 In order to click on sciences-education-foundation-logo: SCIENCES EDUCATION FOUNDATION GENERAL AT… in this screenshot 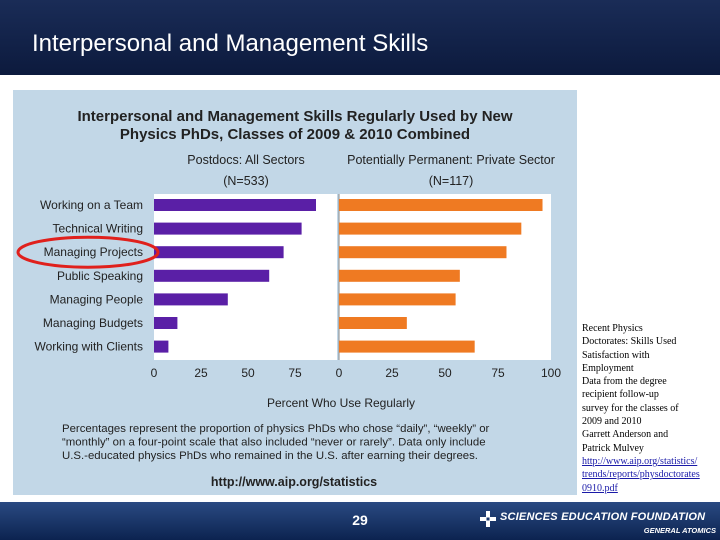, I will do `click(599, 524)`.